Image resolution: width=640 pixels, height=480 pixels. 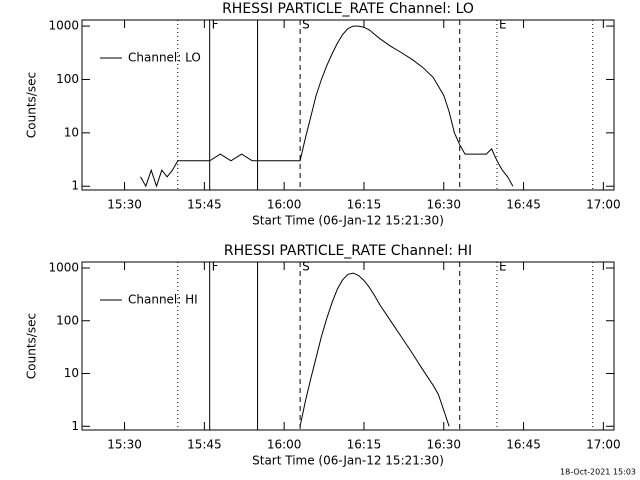 What do you see at coordinates (164, 58) in the screenshot?
I see `legend-label: Channel: LO` at bounding box center [164, 58].